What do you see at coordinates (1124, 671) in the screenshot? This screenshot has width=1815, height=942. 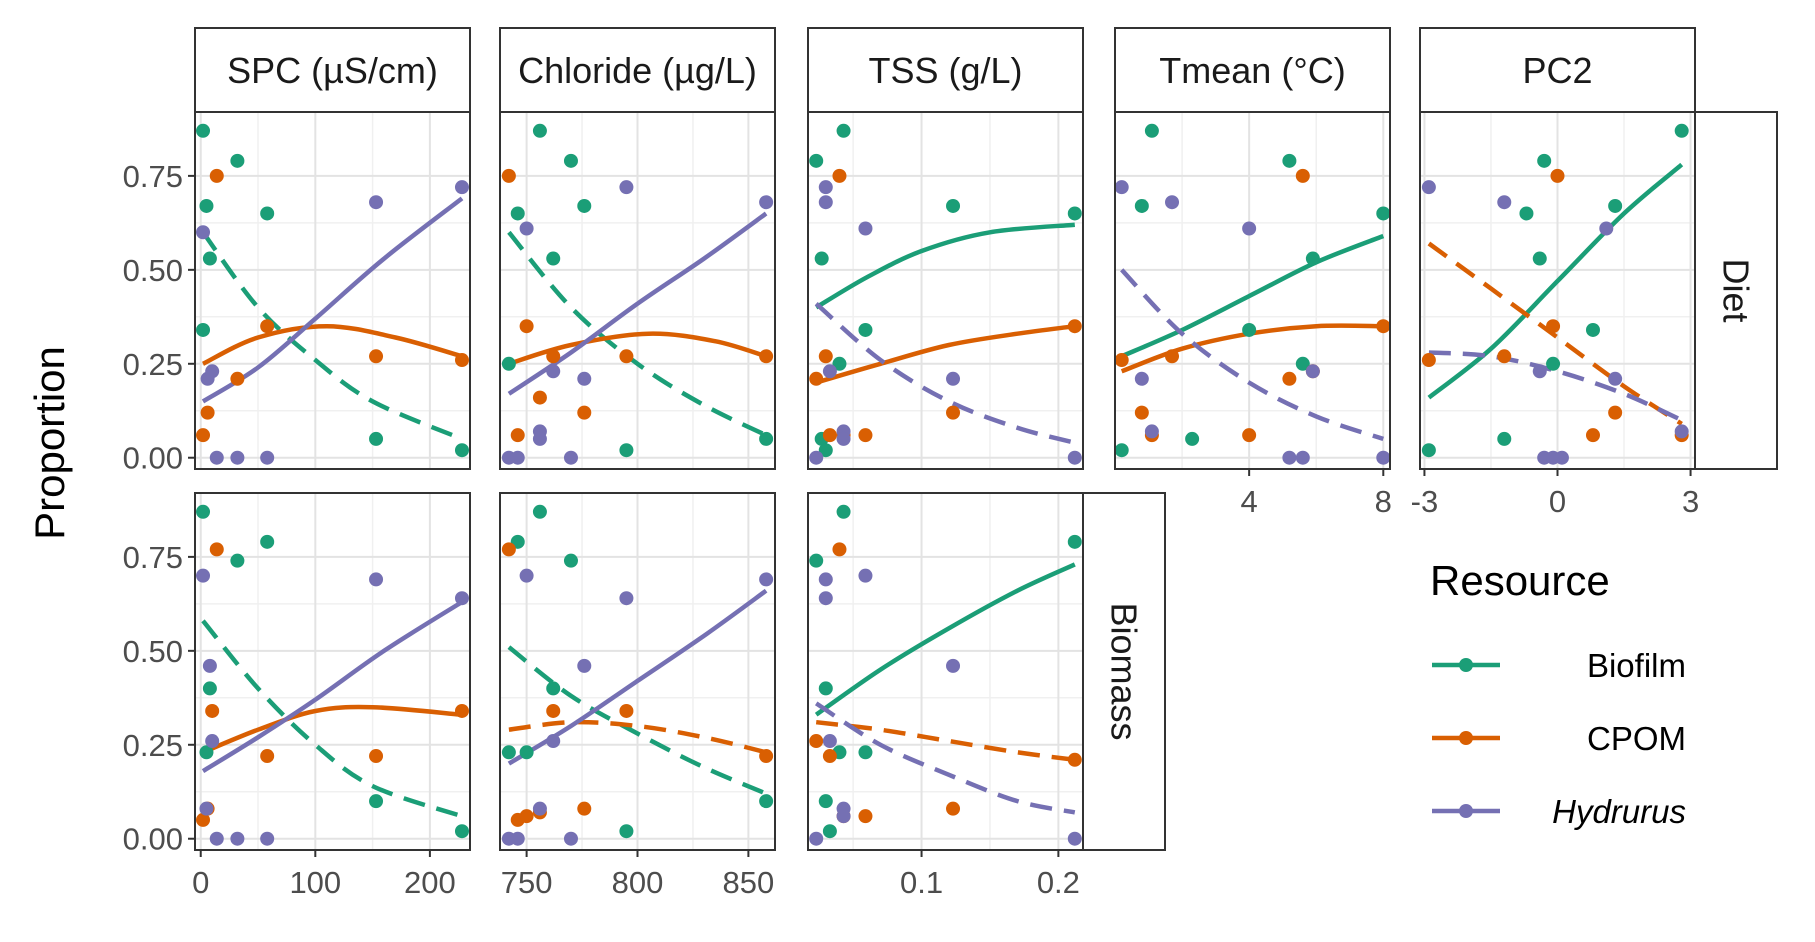 I see `row-strip-label: Biomass` at bounding box center [1124, 671].